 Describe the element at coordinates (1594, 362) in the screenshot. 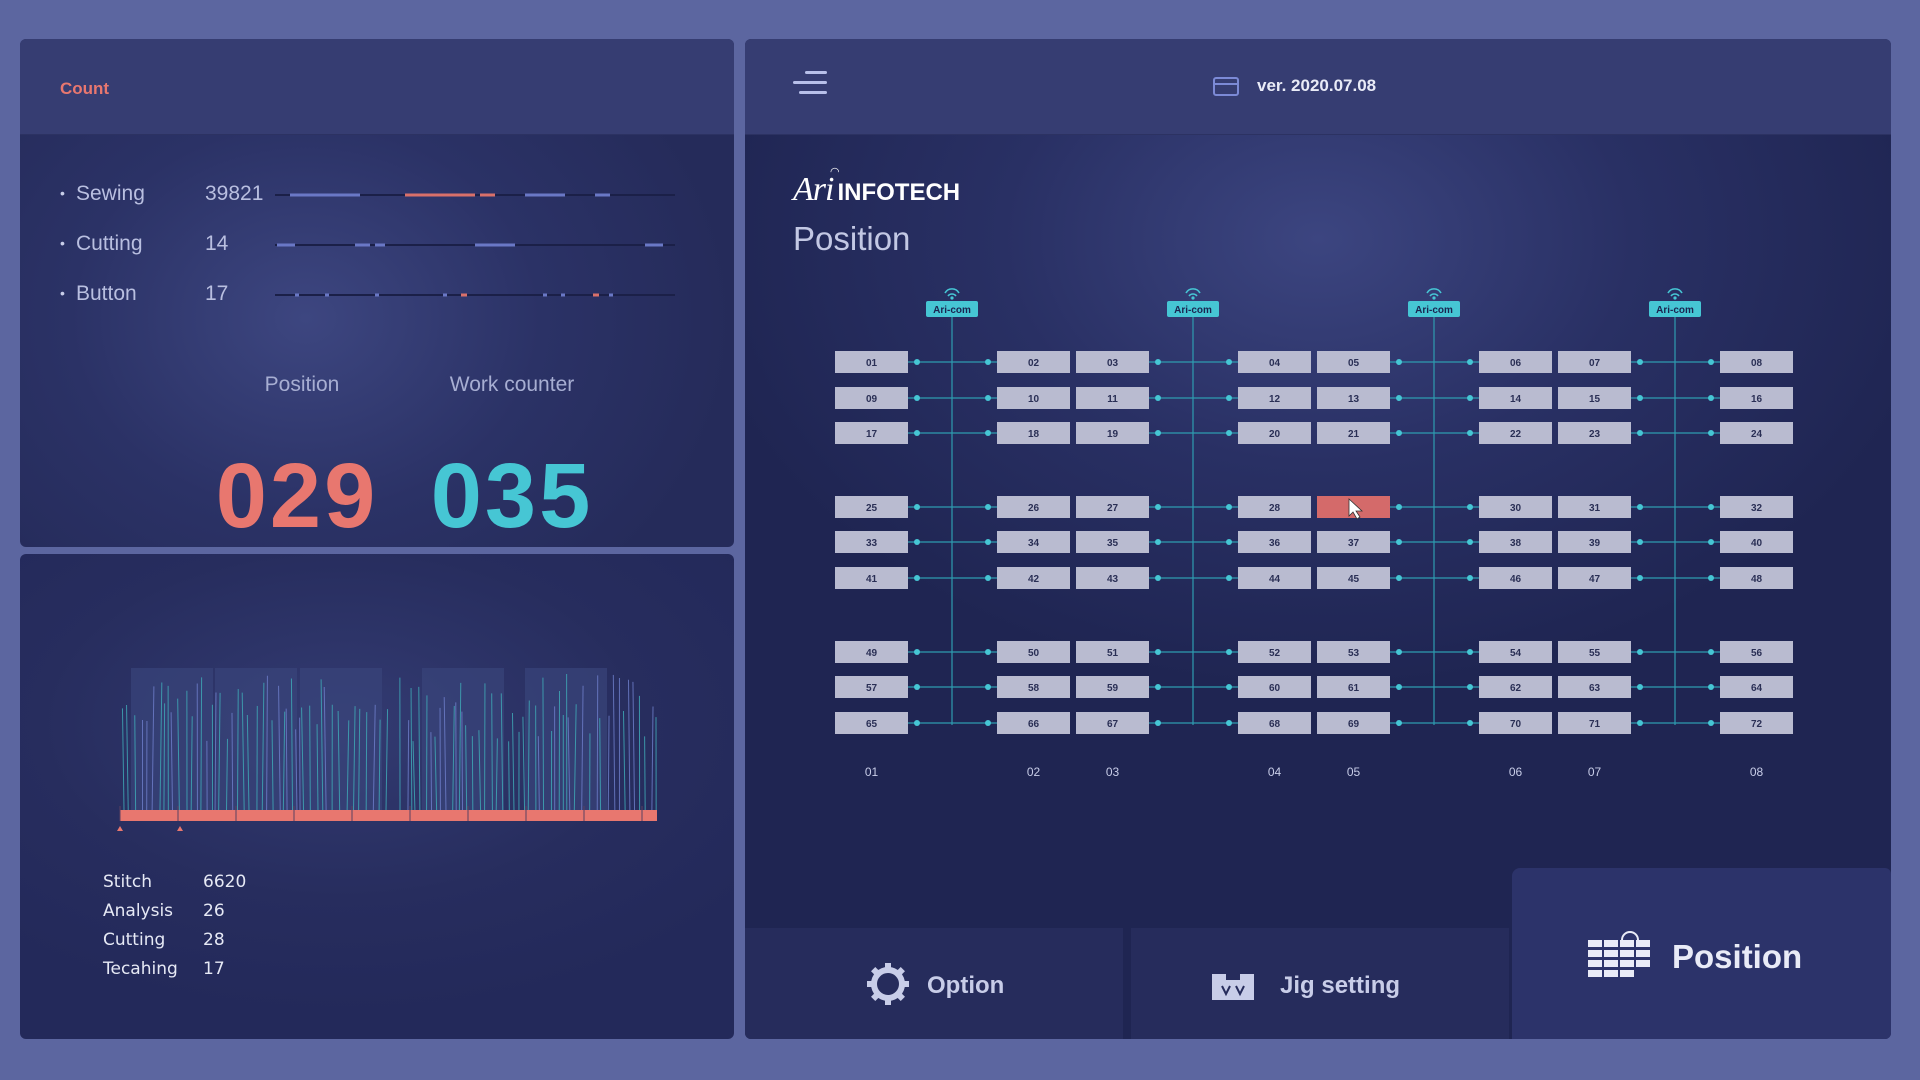

I see `position-cell: 07` at that location.